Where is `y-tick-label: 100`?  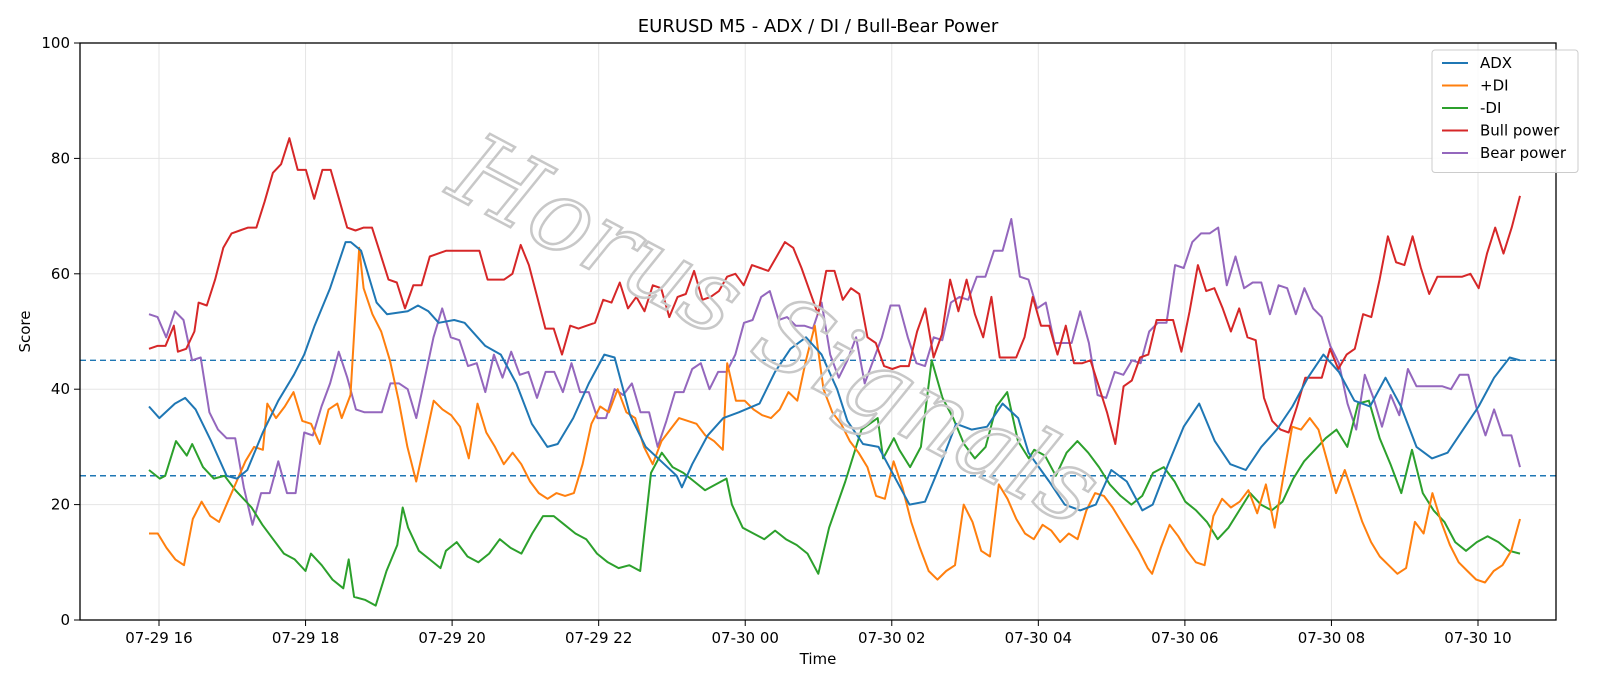 y-tick-label: 100 is located at coordinates (55, 43).